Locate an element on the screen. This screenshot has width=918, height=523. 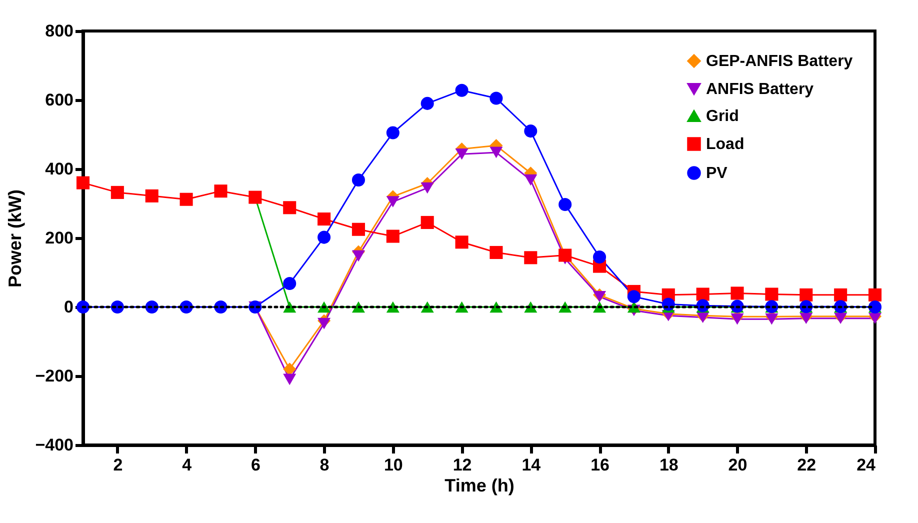
y-tick-label: 200 is located at coordinates (59, 238).